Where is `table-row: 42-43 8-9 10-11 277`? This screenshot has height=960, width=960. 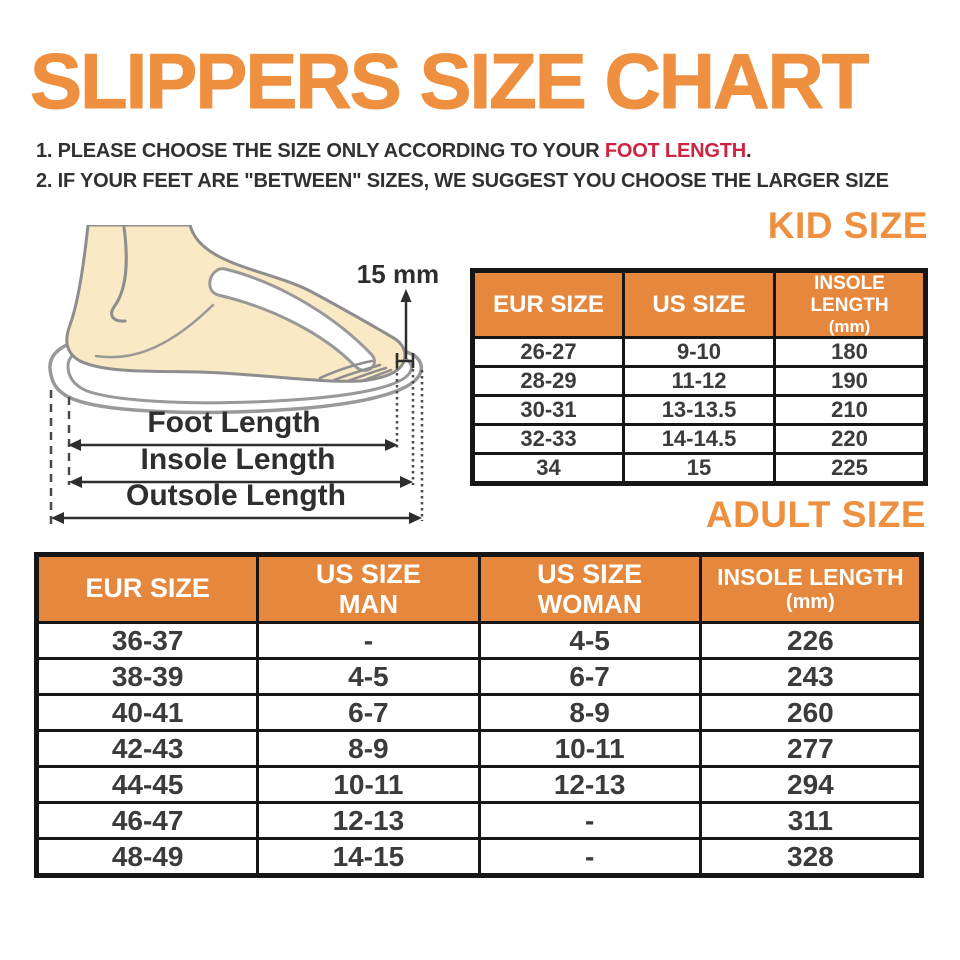
table-row: 42-43 8-9 10-11 277 is located at coordinates (479, 748).